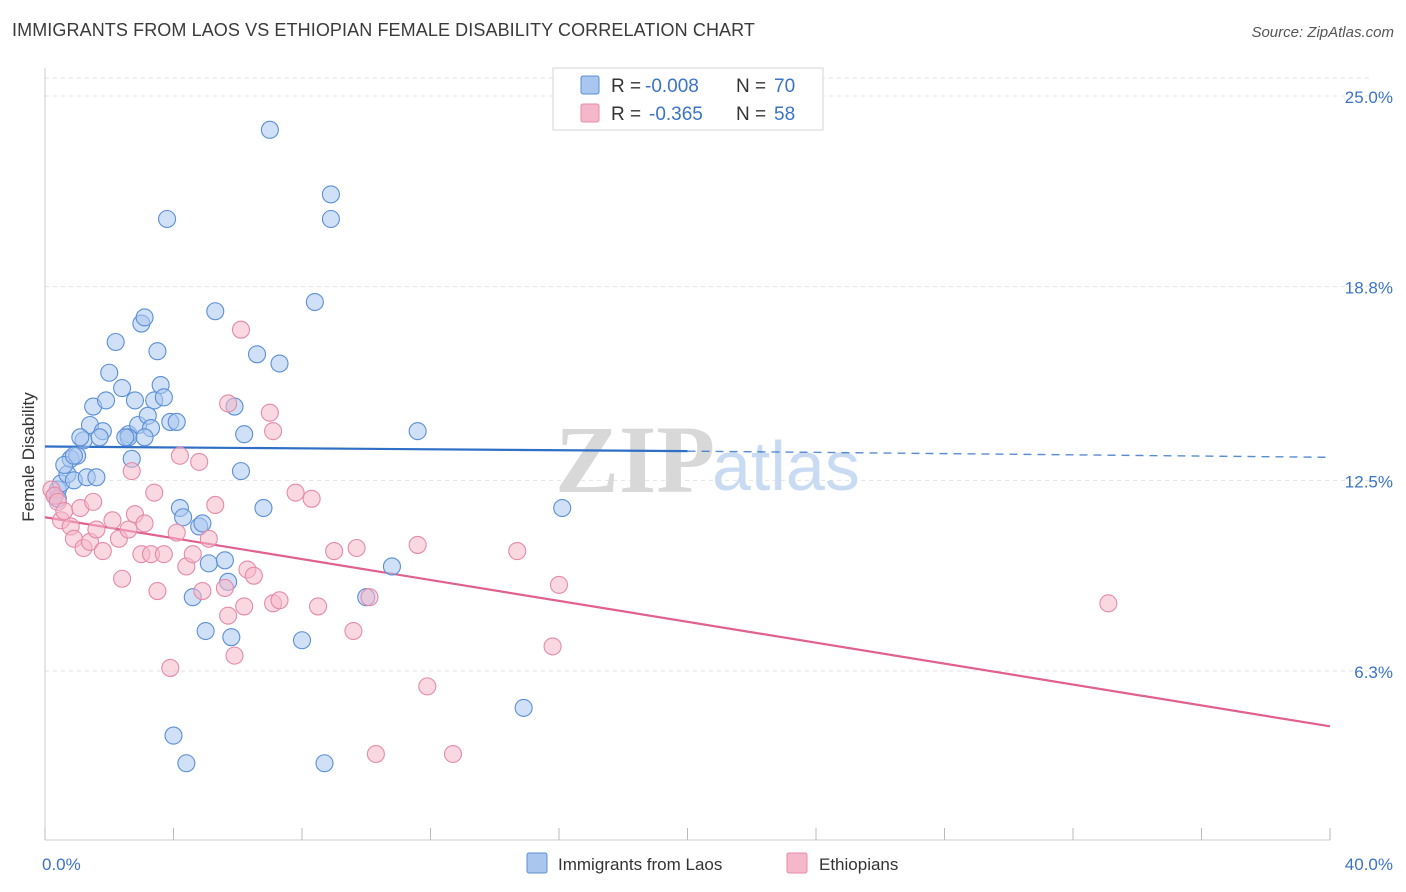  What do you see at coordinates (1369, 385) in the screenshot?
I see `y-tick-labels: 6.3% 12.5% 18.8% 25.0%` at bounding box center [1369, 385].